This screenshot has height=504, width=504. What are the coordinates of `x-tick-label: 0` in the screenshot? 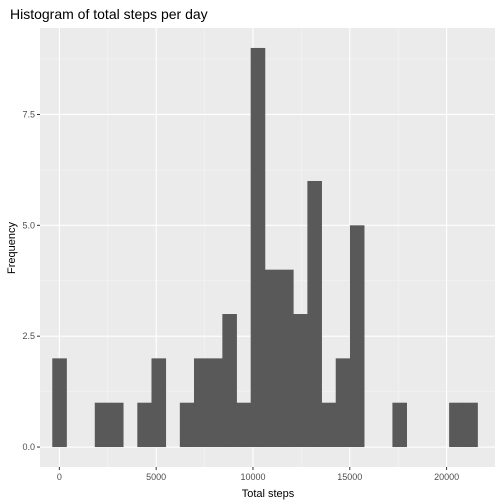 It's located at (59, 477).